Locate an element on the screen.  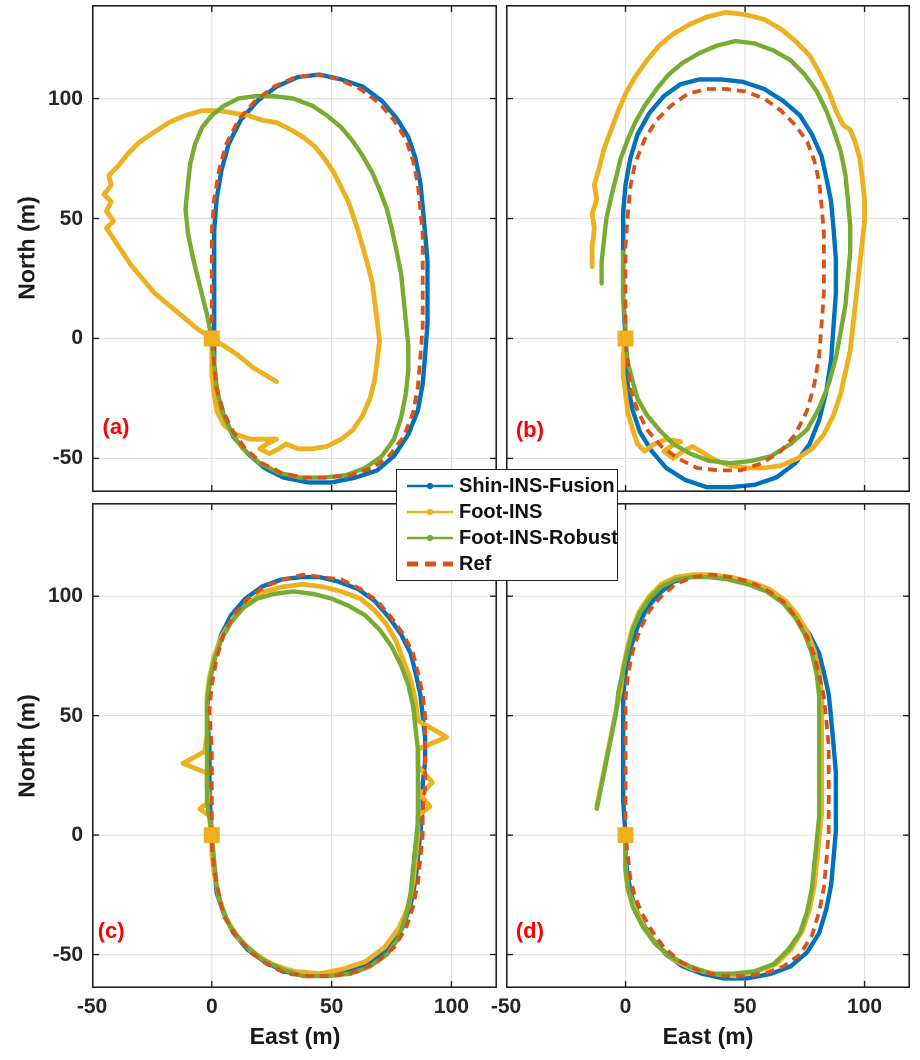
legend-item-foot-ins-robust: Foot-INS-Robust is located at coordinates (511, 538).